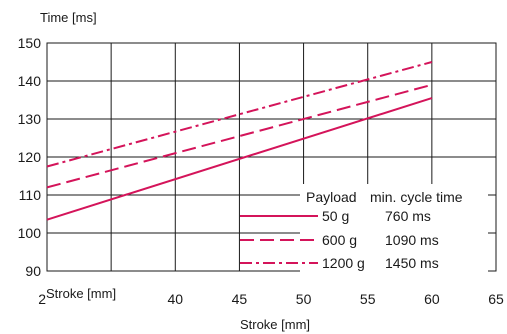 The width and height of the screenshot is (507, 334). What do you see at coordinates (416, 197) in the screenshot?
I see `legend-header-cycle-time: min. cycle time` at bounding box center [416, 197].